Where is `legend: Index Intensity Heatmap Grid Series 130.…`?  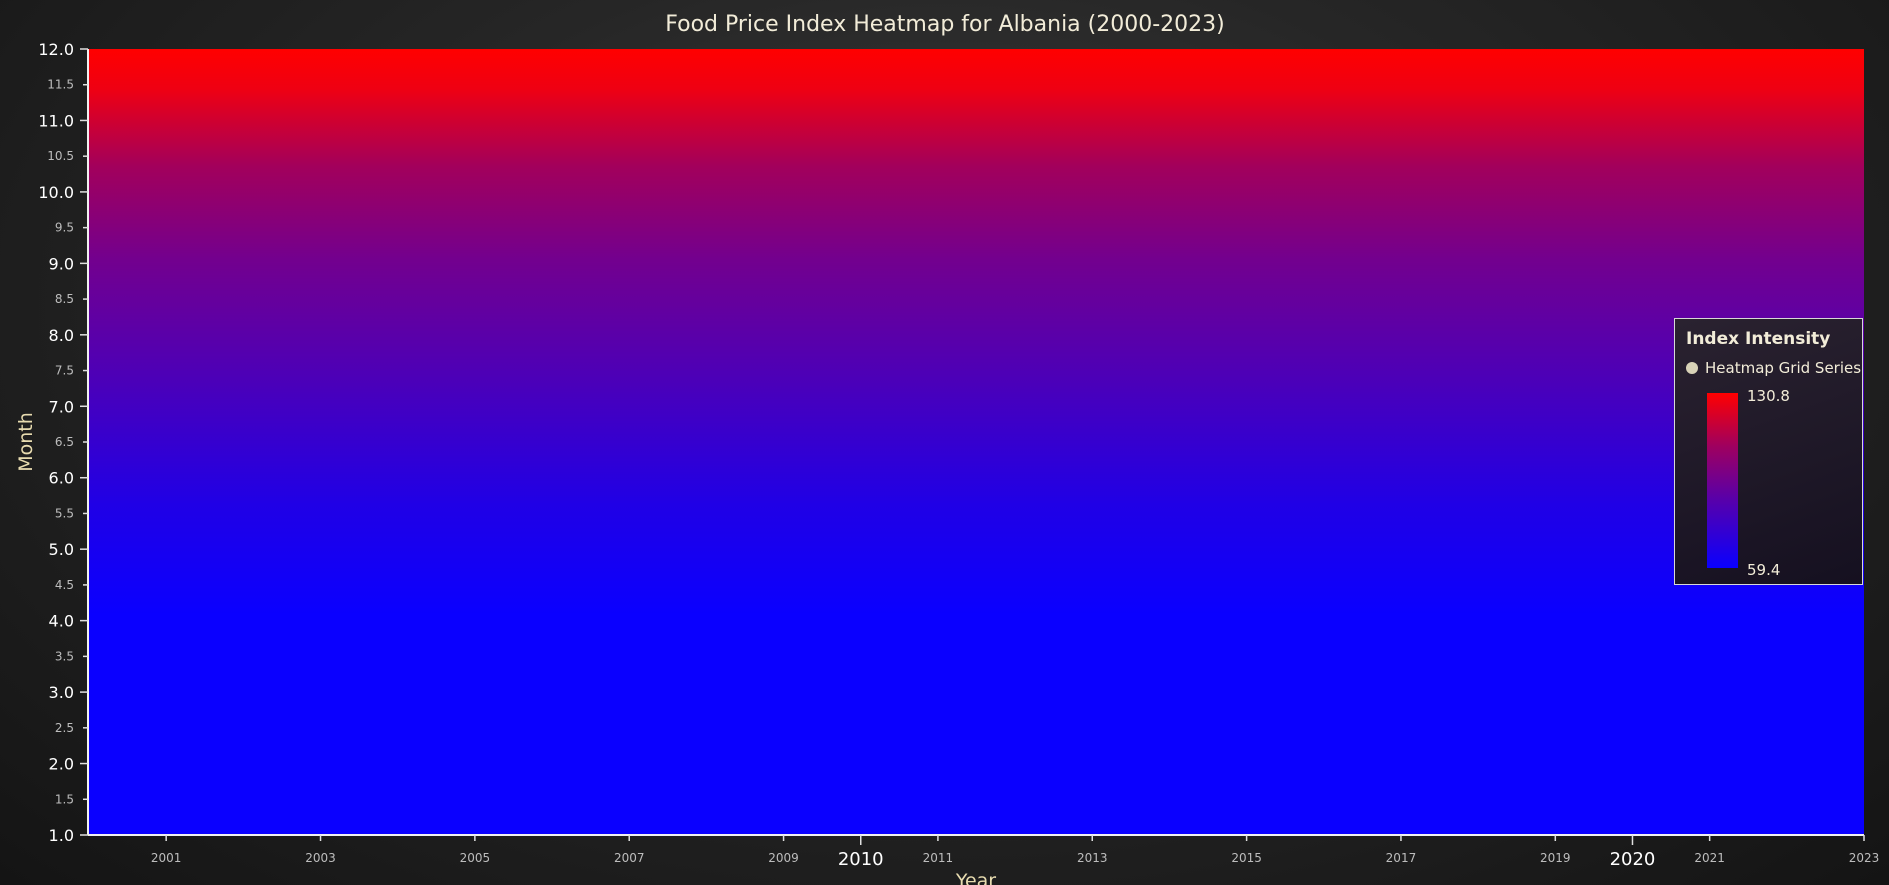 legend: Index Intensity Heatmap Grid Series 130.… is located at coordinates (1768, 451).